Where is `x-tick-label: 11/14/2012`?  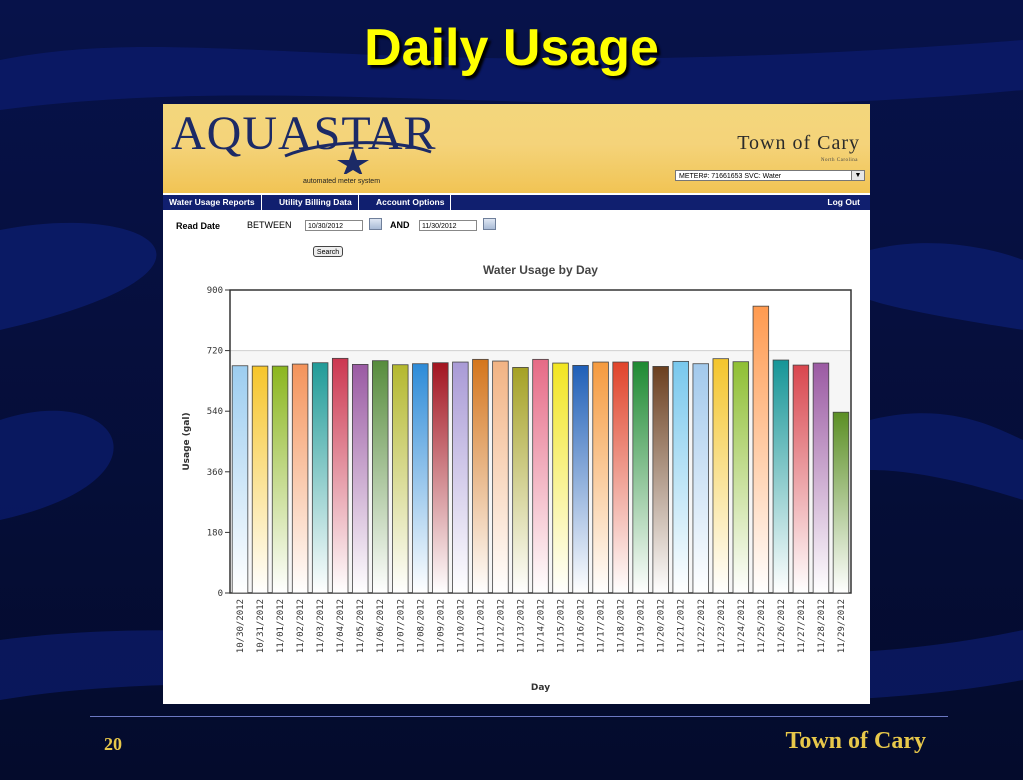
x-tick-label: 11/14/2012 is located at coordinates (542, 626).